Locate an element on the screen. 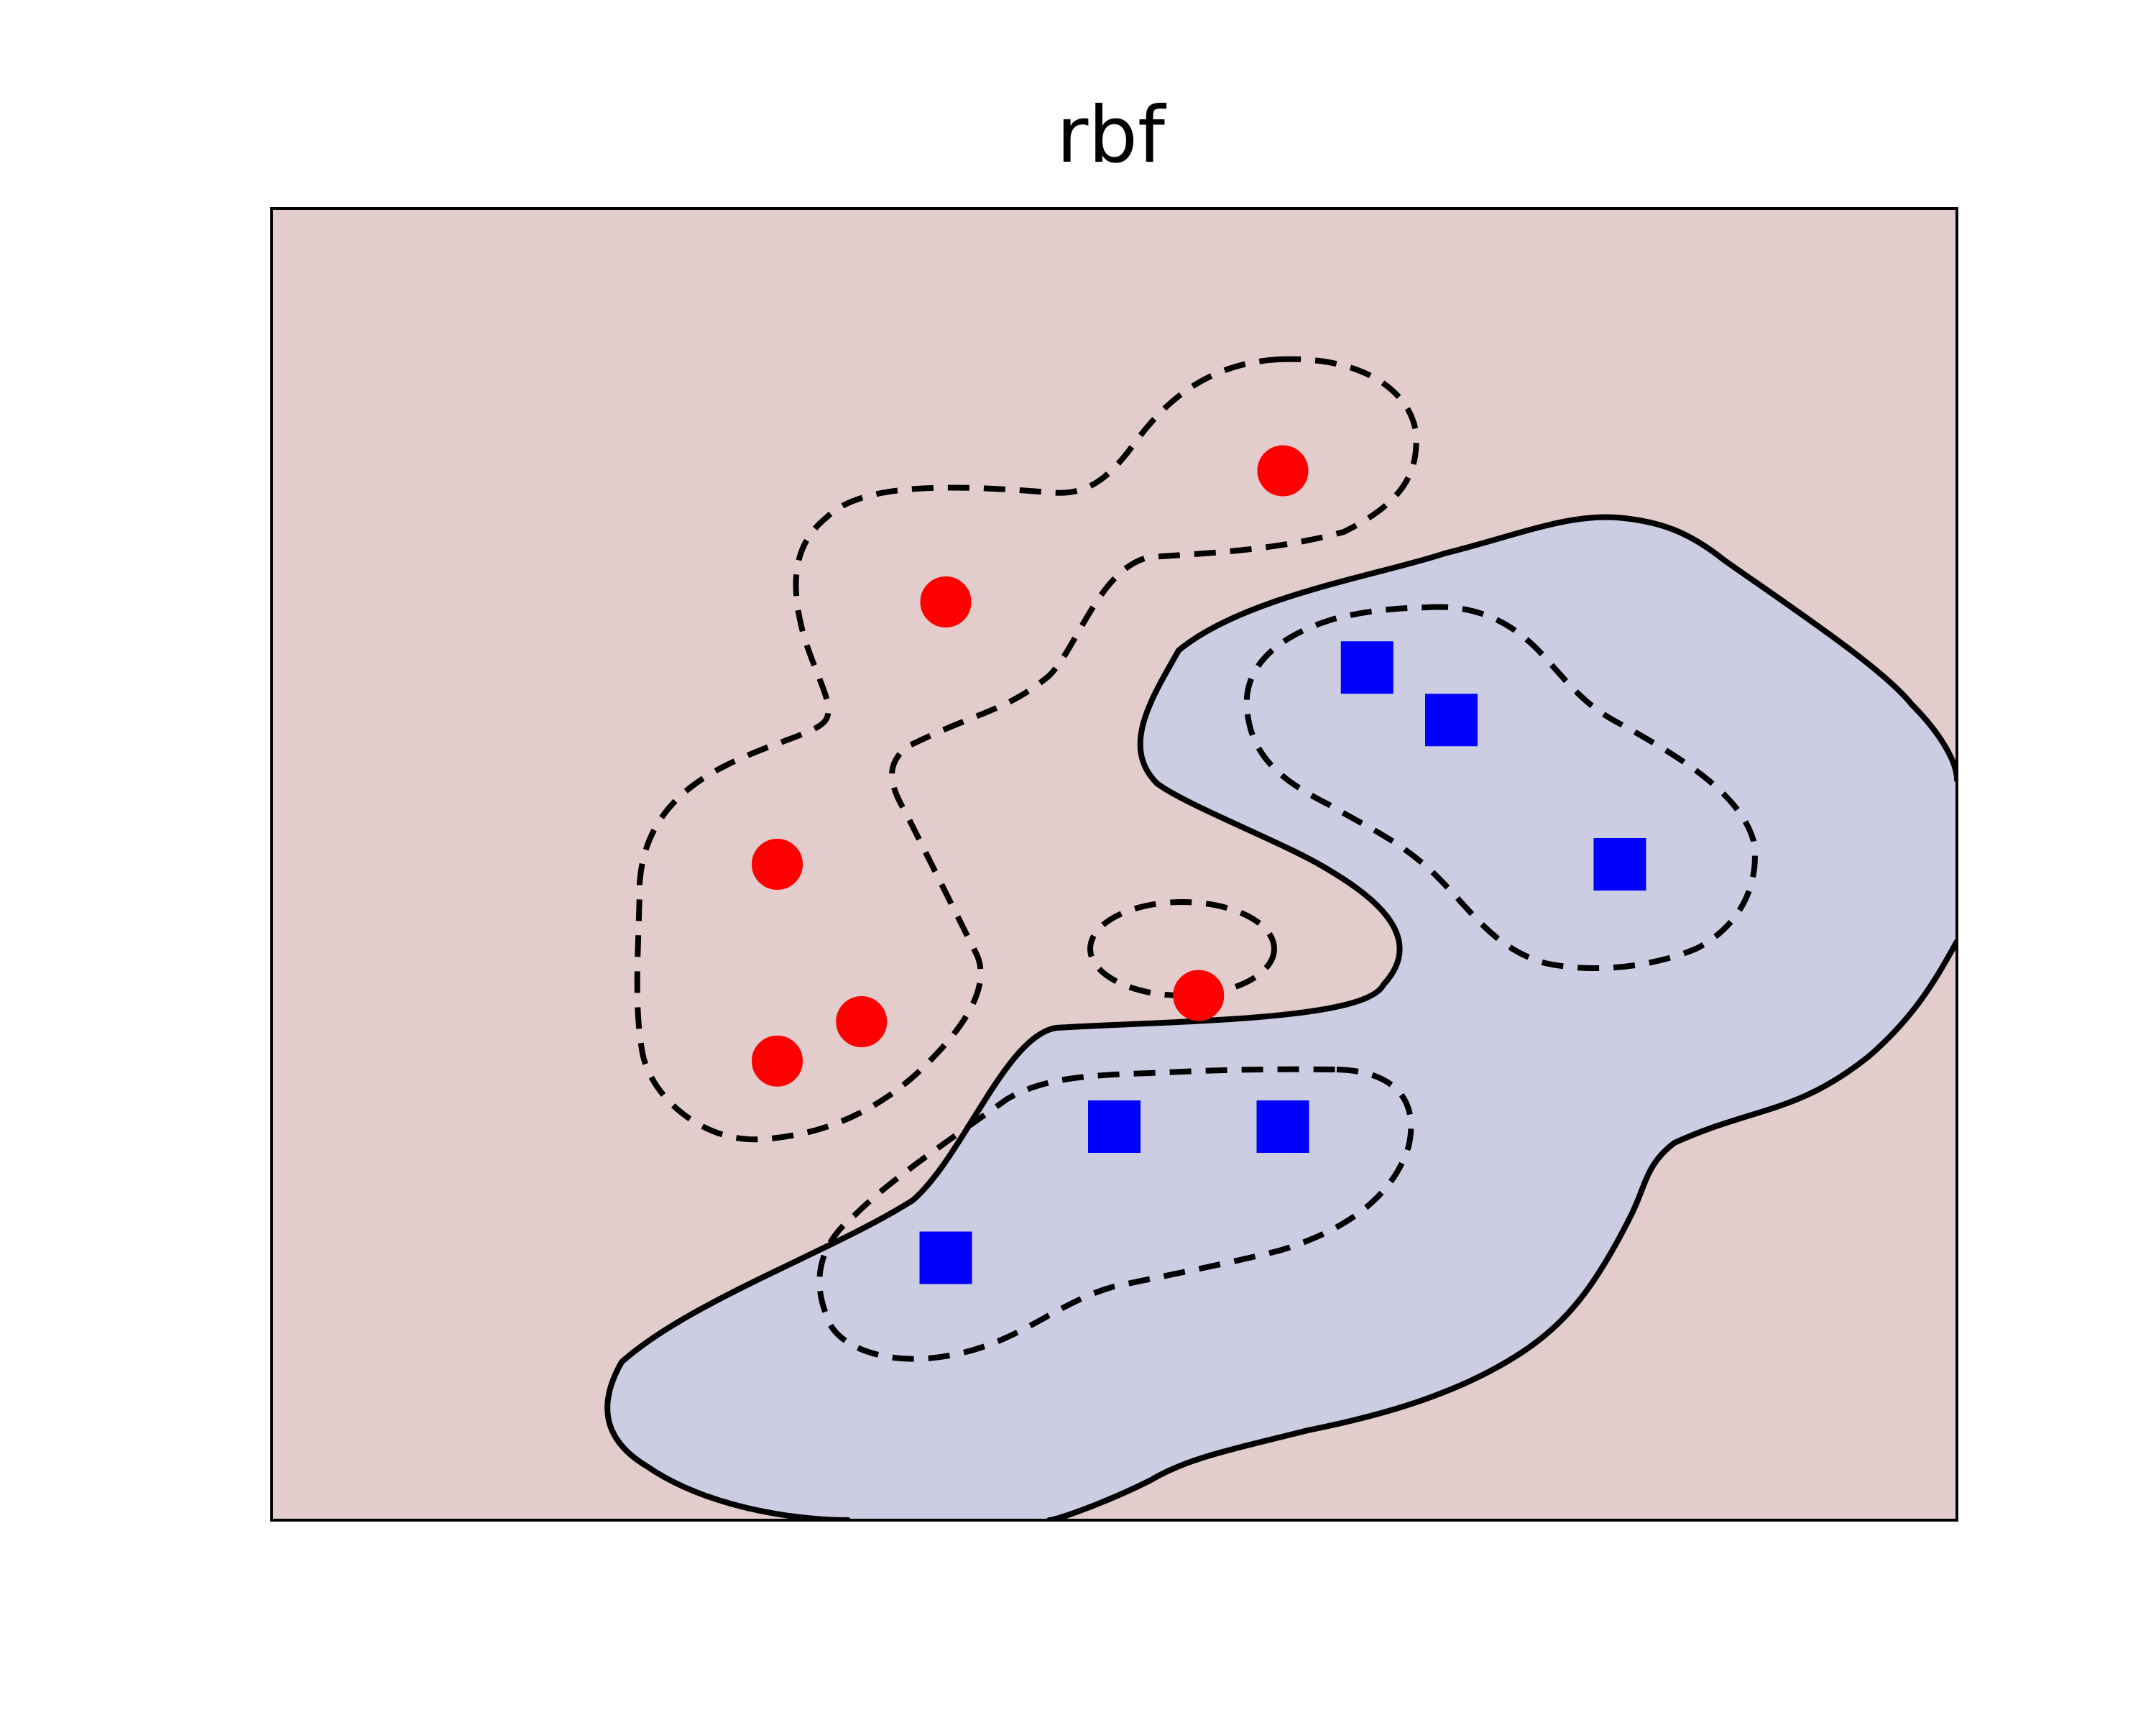 Image resolution: width=2156 pixels, height=1725 pixels. decision-boundary is located at coordinates (1501, 1229).